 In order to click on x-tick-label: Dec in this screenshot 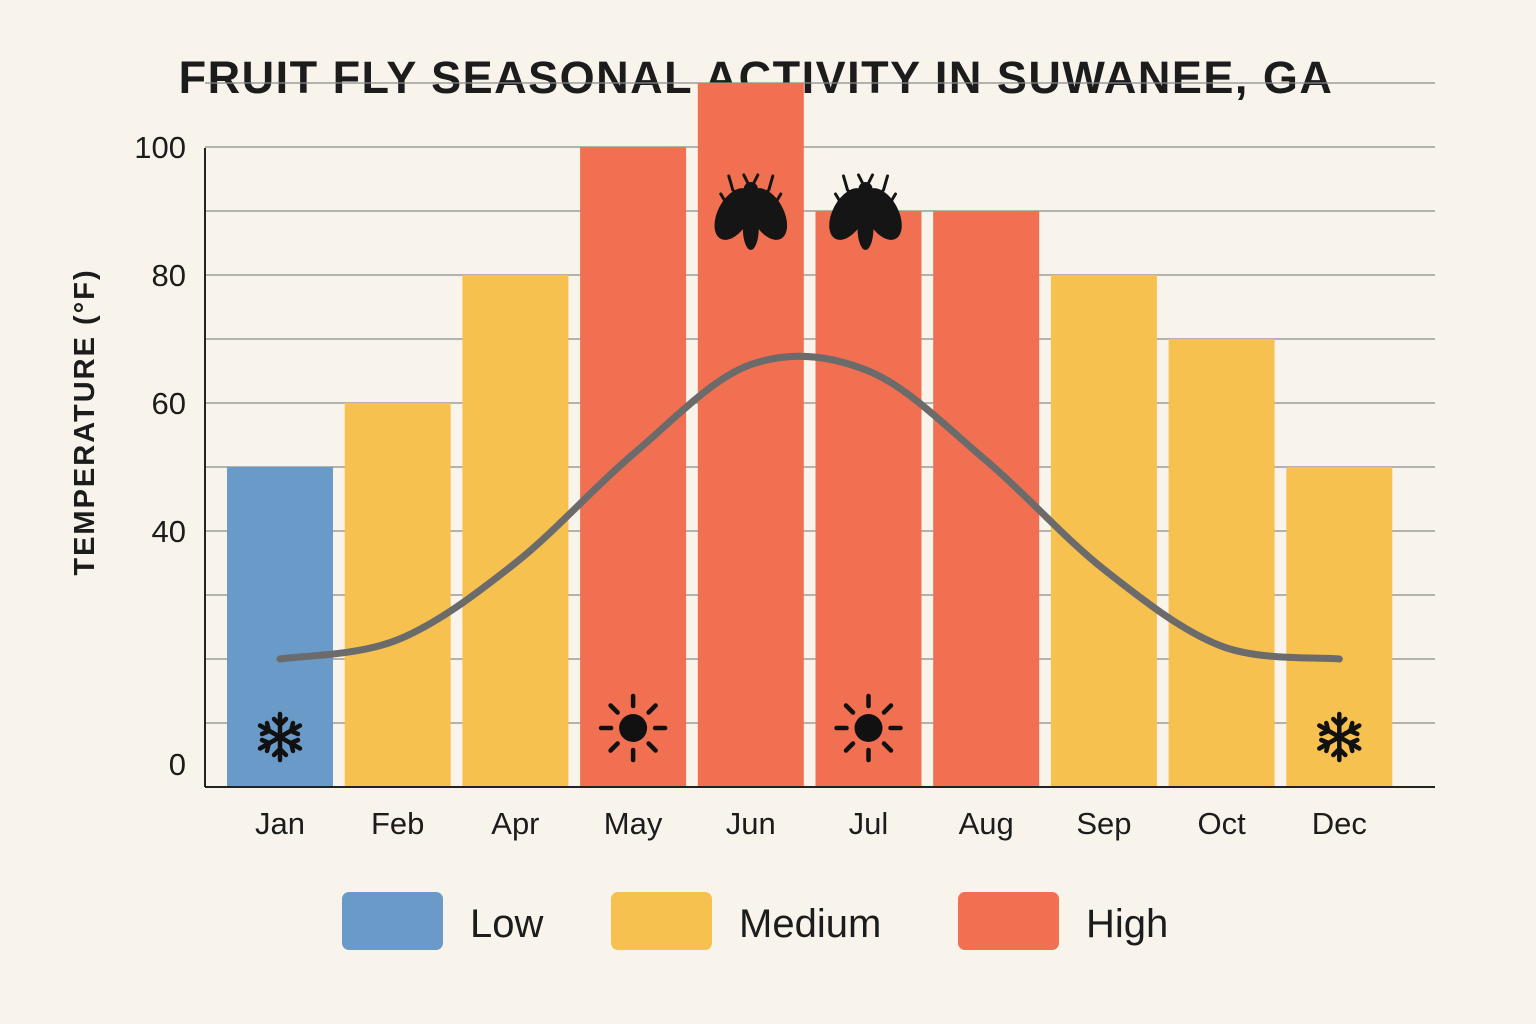, I will do `click(1339, 823)`.